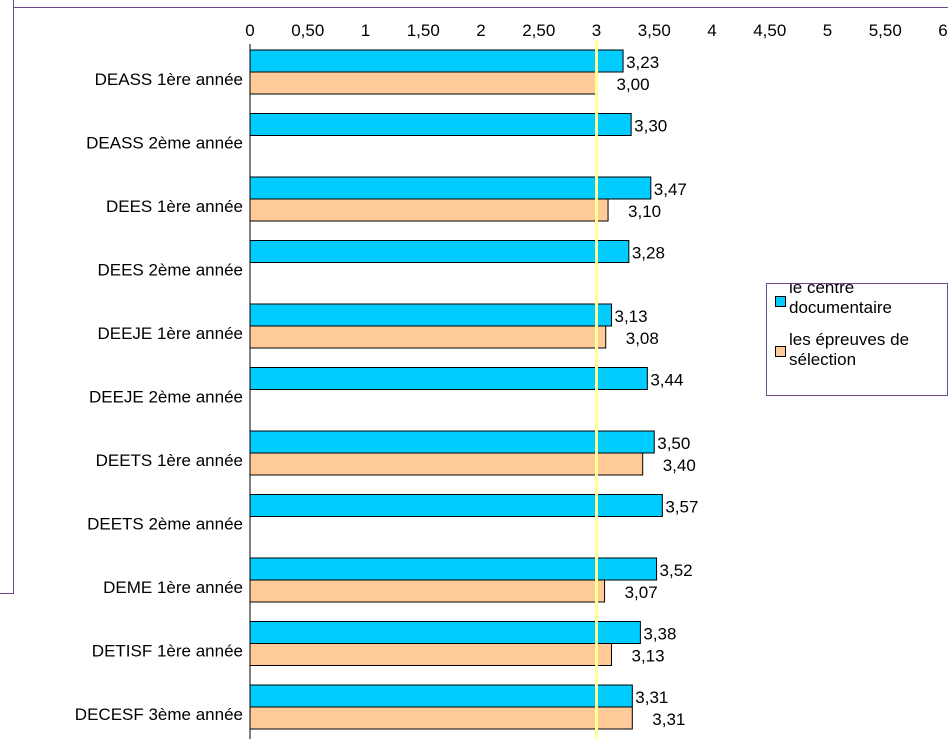 The image size is (948, 739). Describe the element at coordinates (249, 30) in the screenshot. I see `x-tick-label: 0` at that location.